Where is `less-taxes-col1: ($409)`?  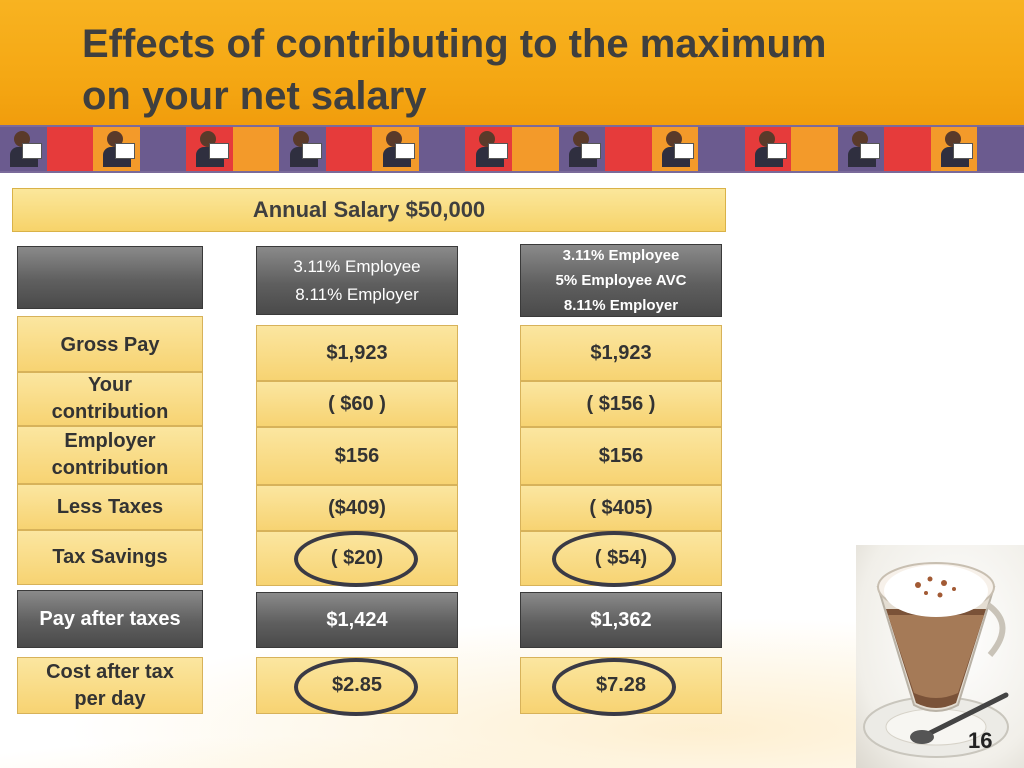
less-taxes-col1: ($409) is located at coordinates (357, 508).